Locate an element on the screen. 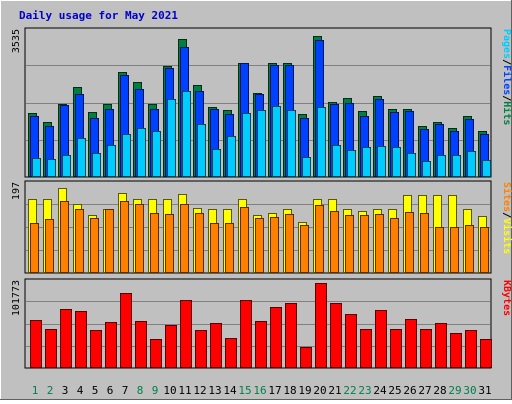 The height and width of the screenshot is (404, 512). x-tick-label-day-26: 26 is located at coordinates (409, 390).